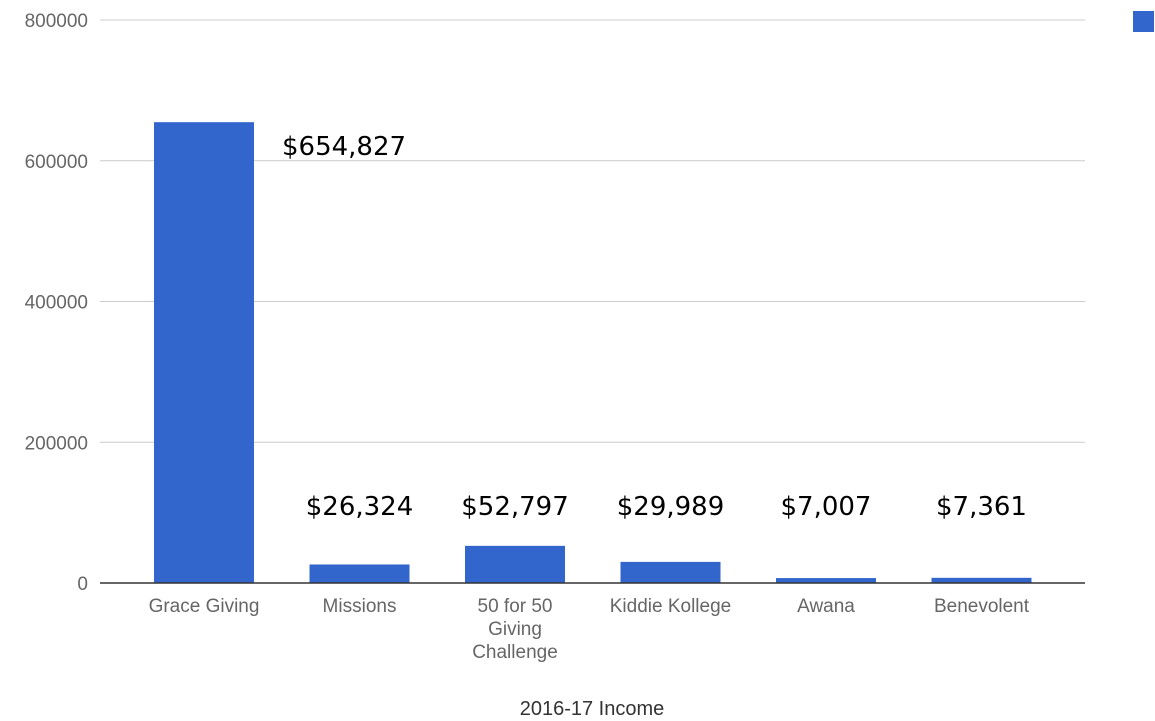 Image resolution: width=1155 pixels, height=721 pixels. I want to click on x-axis-title: 2016-17 Income, so click(592, 709).